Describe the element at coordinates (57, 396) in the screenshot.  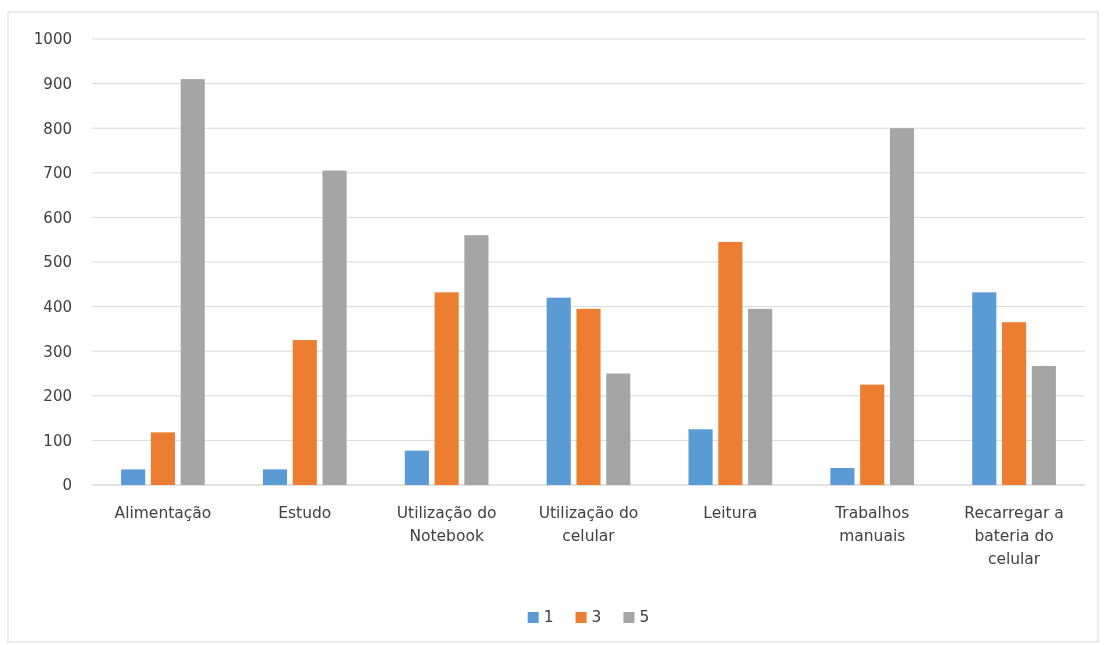
I see `y-tick-label: 200` at that location.